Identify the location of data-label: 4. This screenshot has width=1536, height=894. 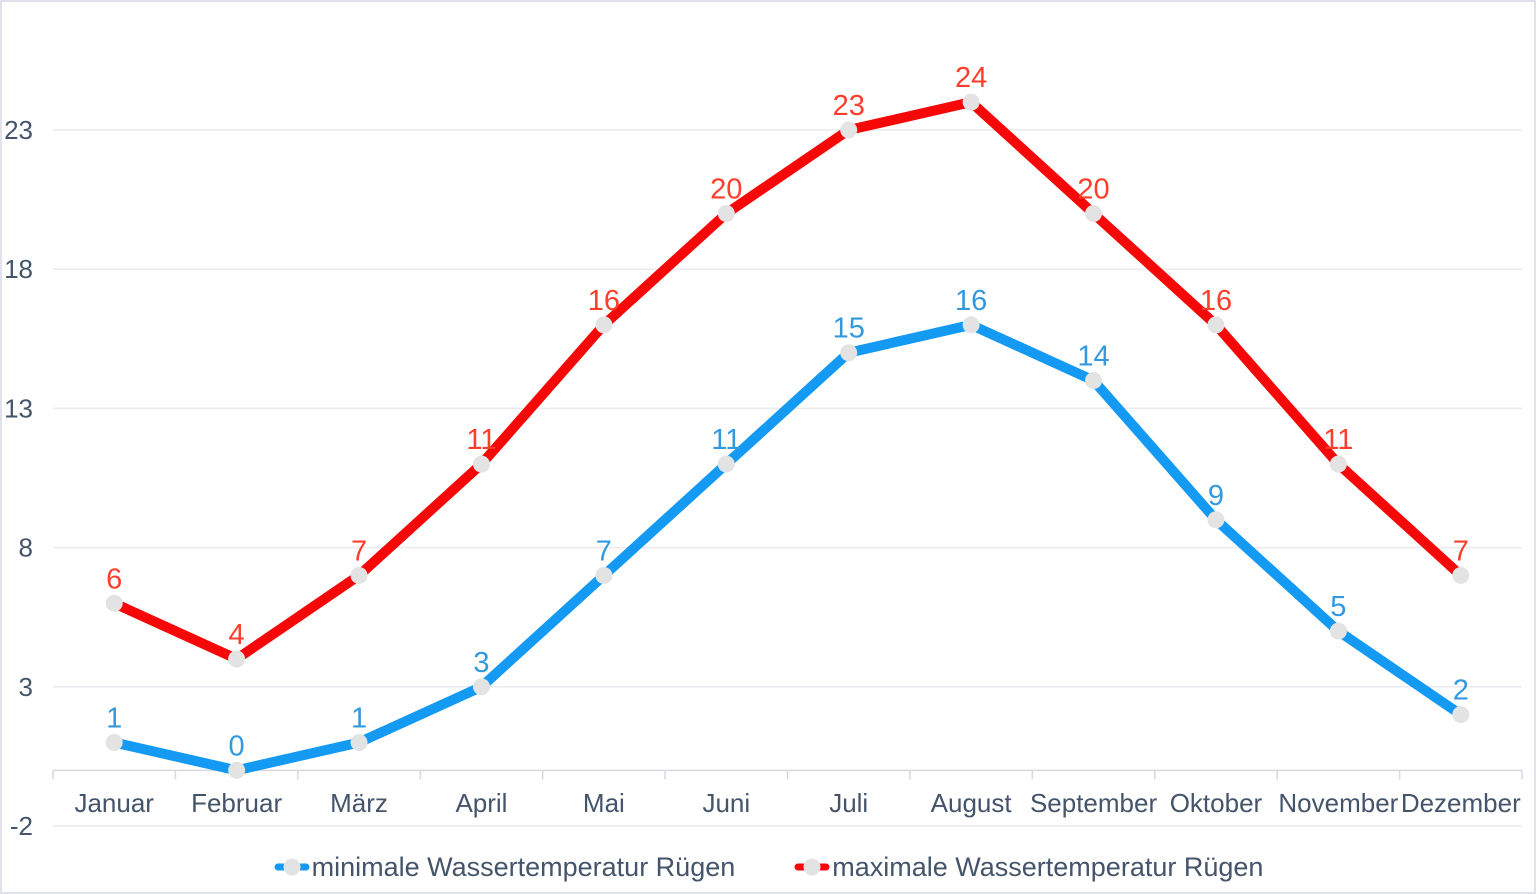
(237, 635).